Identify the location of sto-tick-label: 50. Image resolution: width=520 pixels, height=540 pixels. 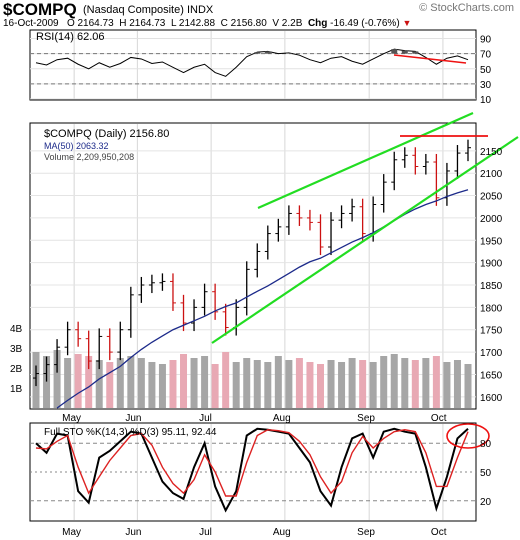
(486, 473).